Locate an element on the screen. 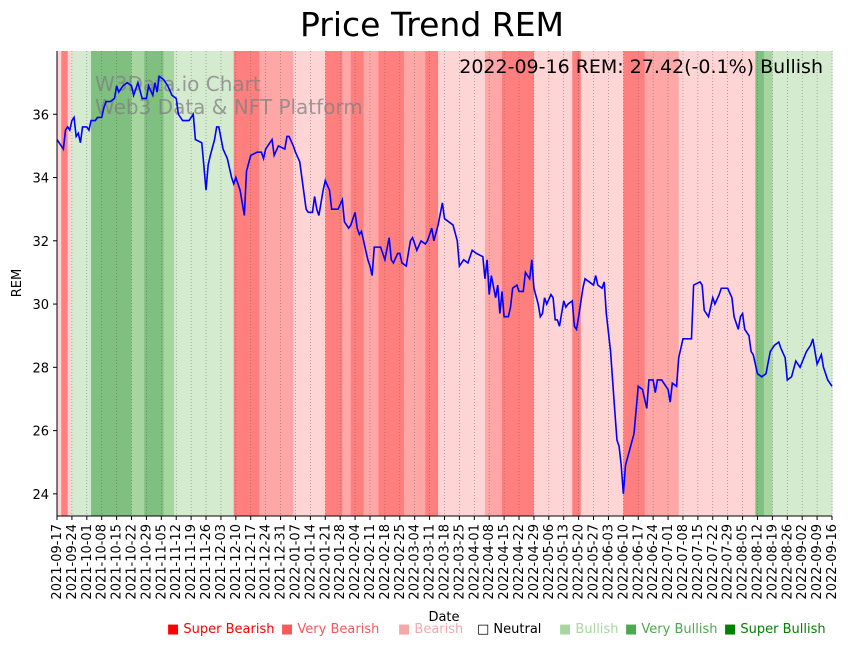  legend-swatch-icon: □ is located at coordinates (485, 629).